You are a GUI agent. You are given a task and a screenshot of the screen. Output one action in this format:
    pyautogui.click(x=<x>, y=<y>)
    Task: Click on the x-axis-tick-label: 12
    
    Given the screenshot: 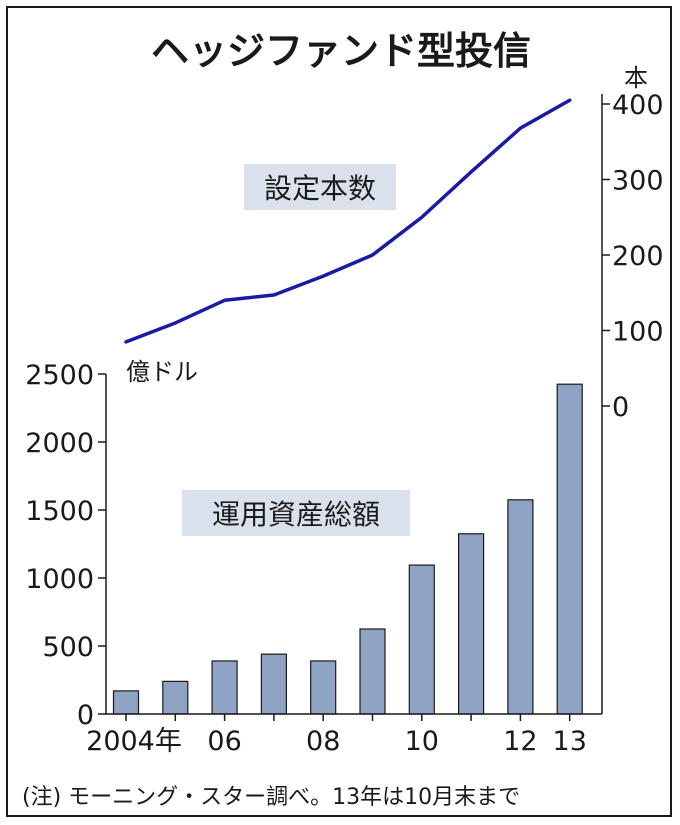 What is the action you would take?
    pyautogui.click(x=520, y=741)
    